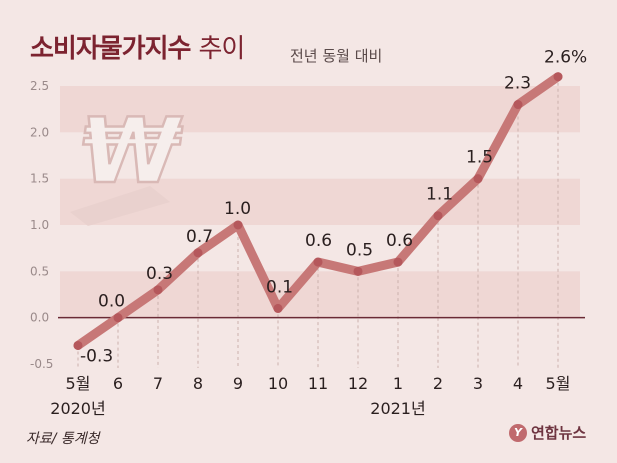 Image resolution: width=617 pixels, height=463 pixels. Describe the element at coordinates (238, 383) in the screenshot. I see `x-tick-label: 9` at that location.